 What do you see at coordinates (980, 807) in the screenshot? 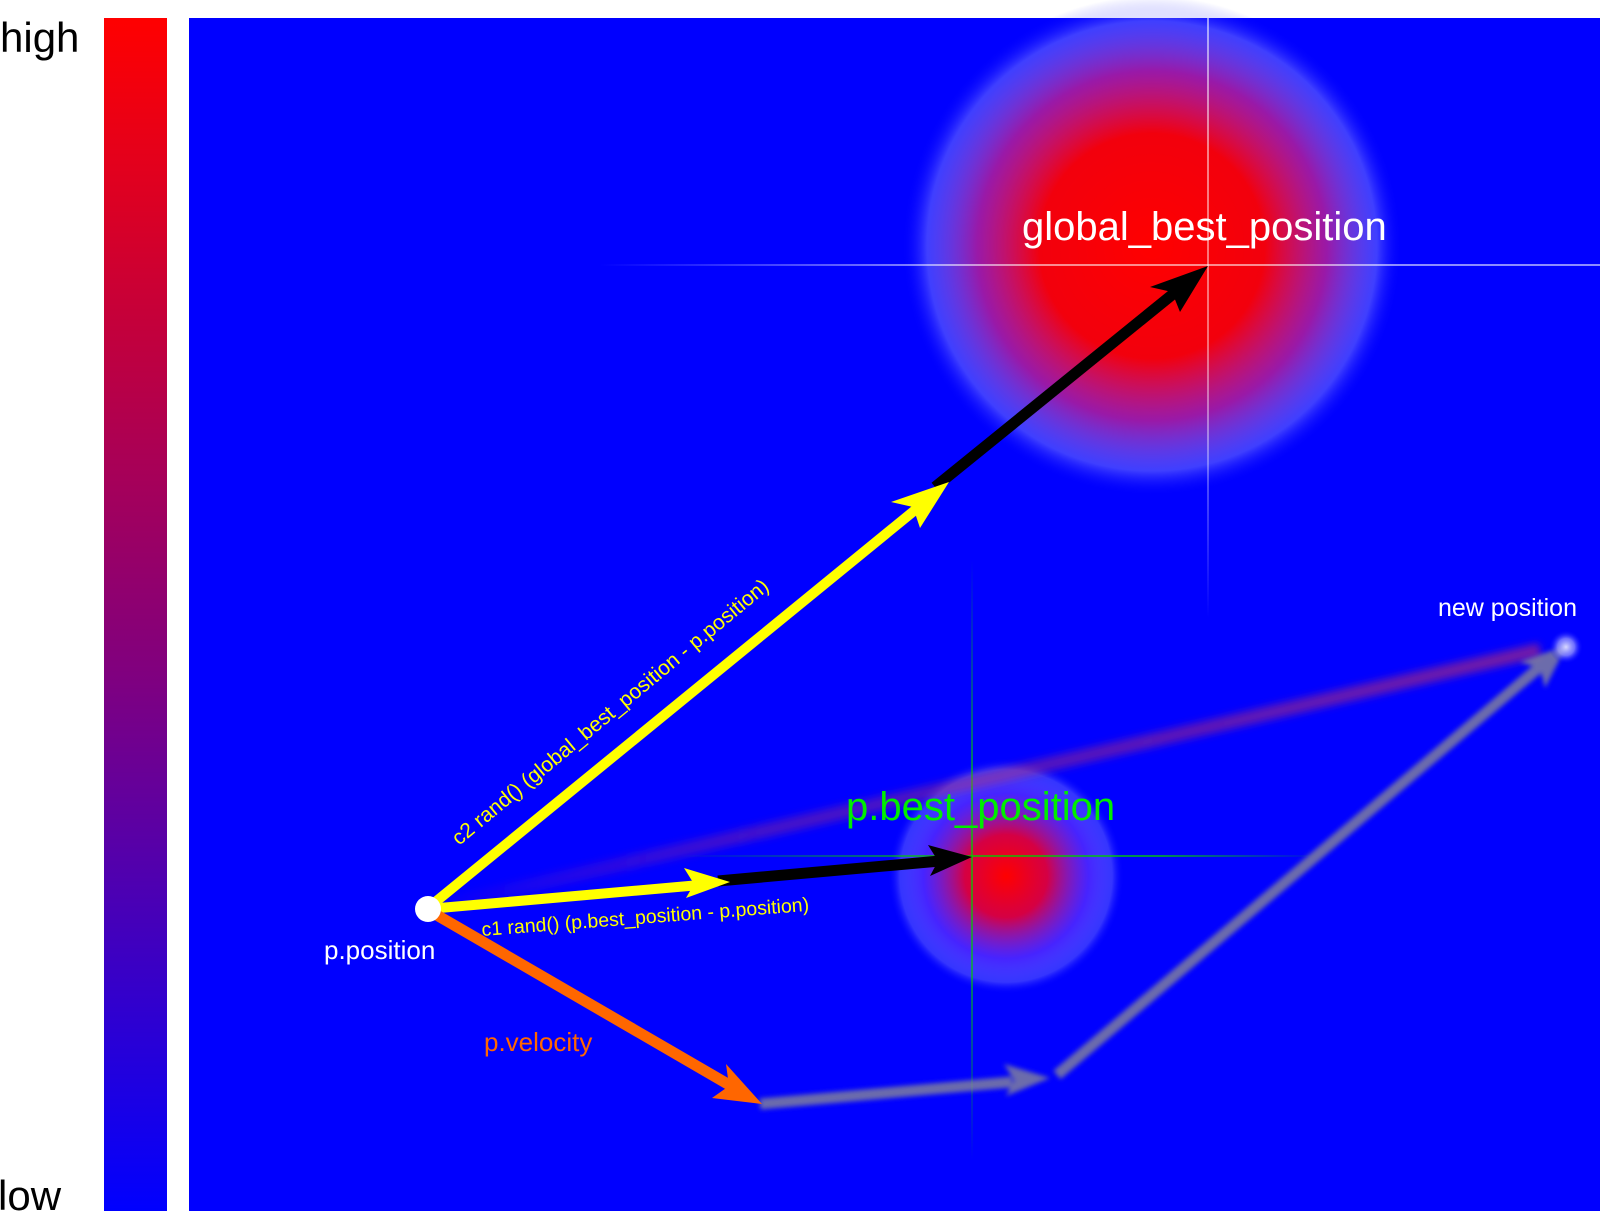
I see `personal-best-label: p.best_position` at bounding box center [980, 807].